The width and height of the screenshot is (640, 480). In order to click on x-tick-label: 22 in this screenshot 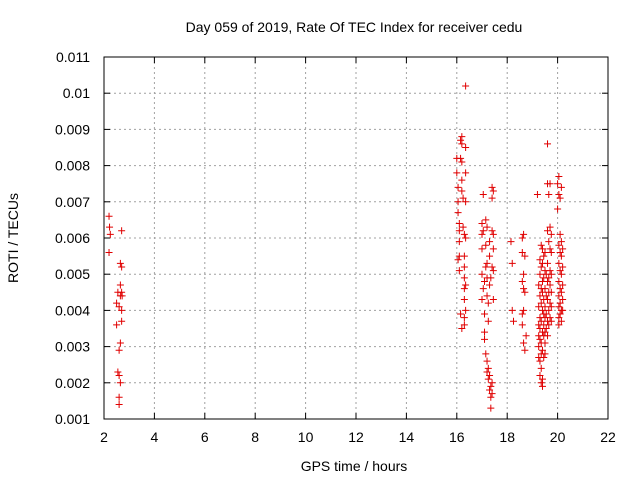, I will do `click(608, 437)`.